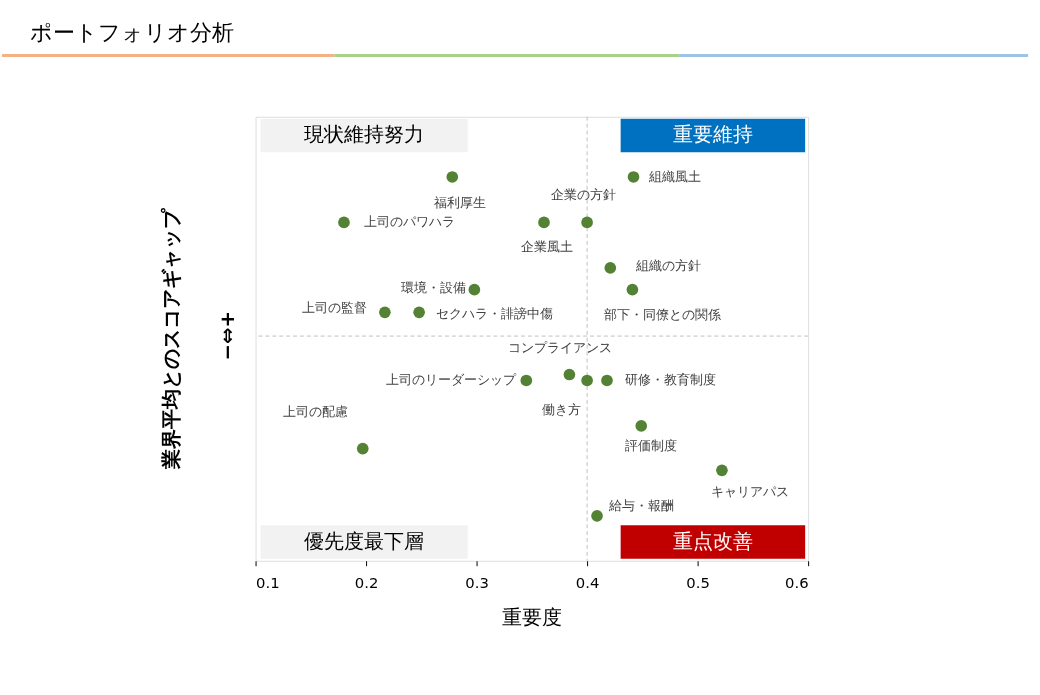  I want to click on text: 優先度最下層, so click(364, 541).